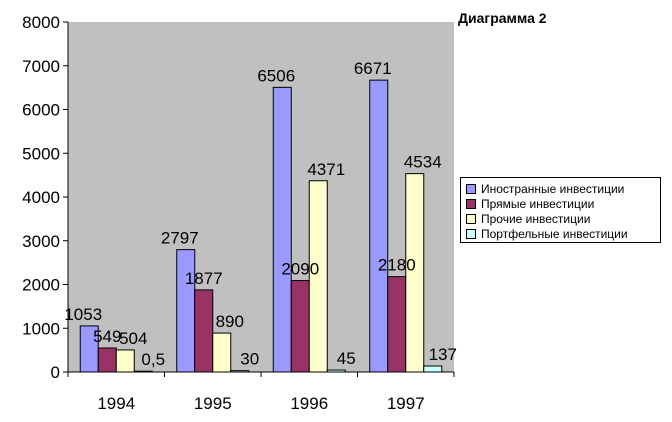 The height and width of the screenshot is (422, 672). Describe the element at coordinates (300, 269) in the screenshot. I see `data-label: 2090` at that location.